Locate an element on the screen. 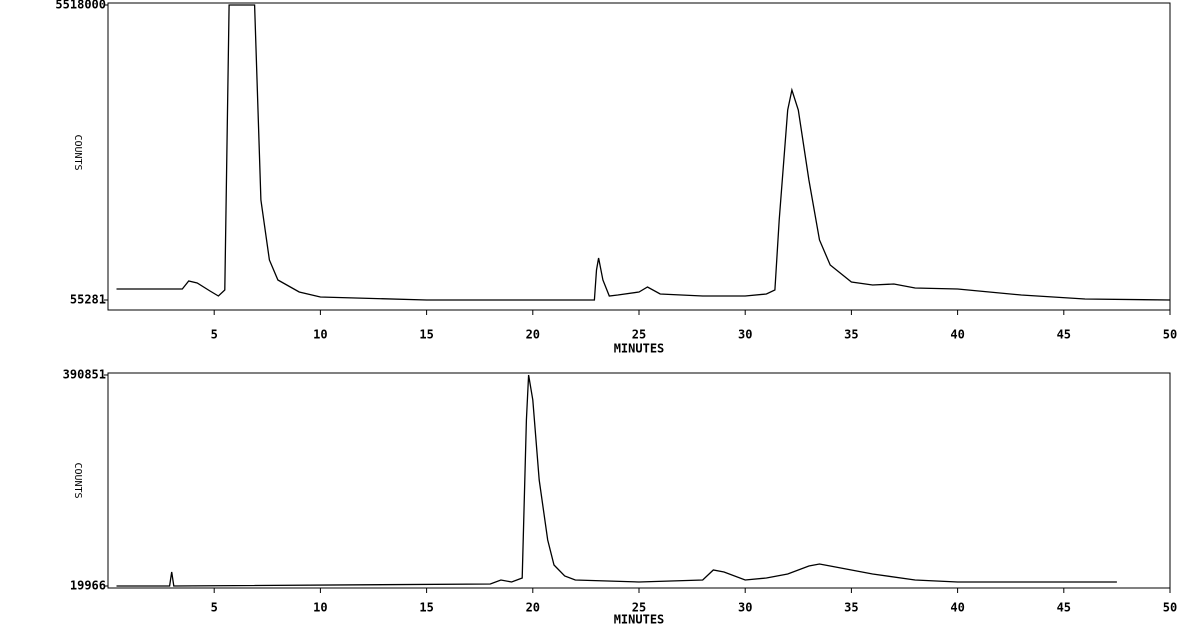  y-tick-label: 5518000 is located at coordinates (80, 6).